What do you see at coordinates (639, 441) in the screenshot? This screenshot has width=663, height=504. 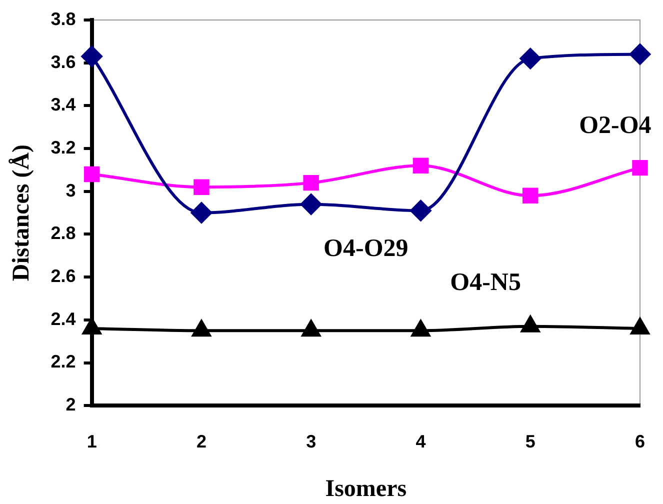 I see `x-tick-label: 6` at bounding box center [639, 441].